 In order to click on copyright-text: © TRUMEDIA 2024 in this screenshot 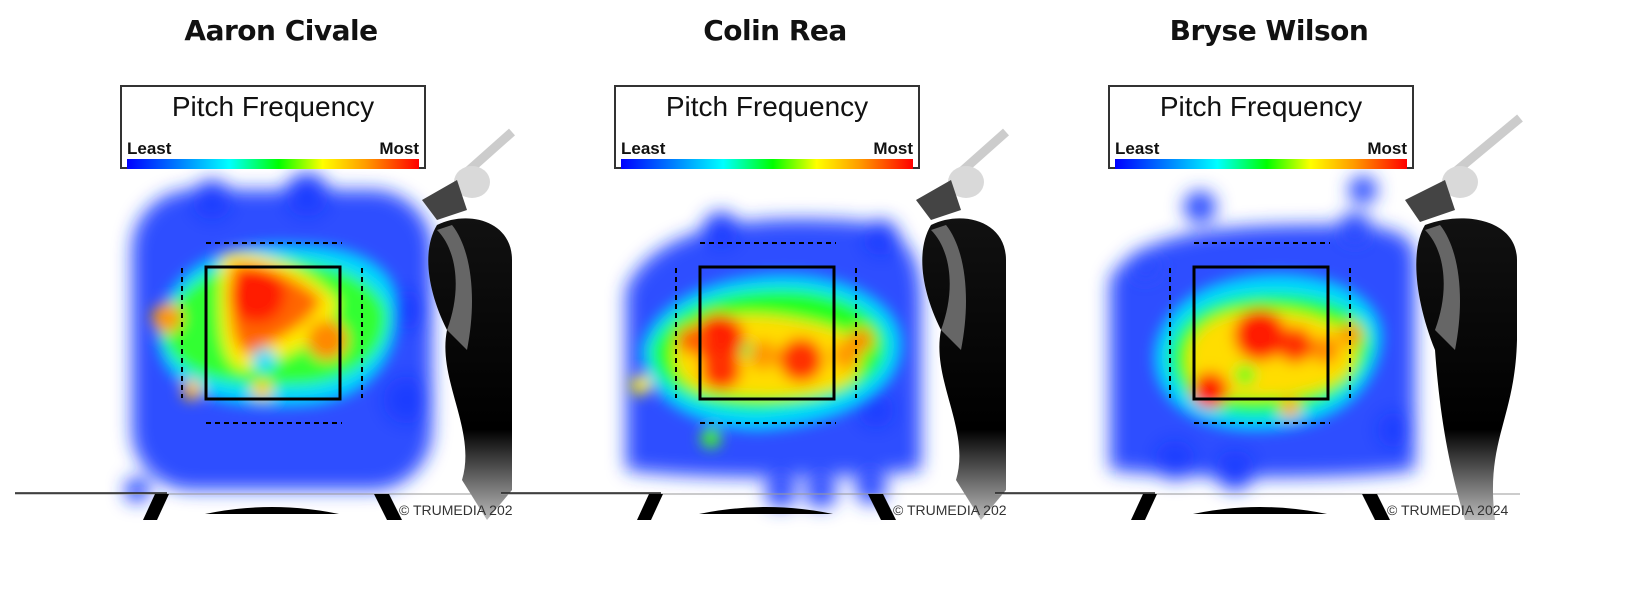, I will do `click(1448, 510)`.